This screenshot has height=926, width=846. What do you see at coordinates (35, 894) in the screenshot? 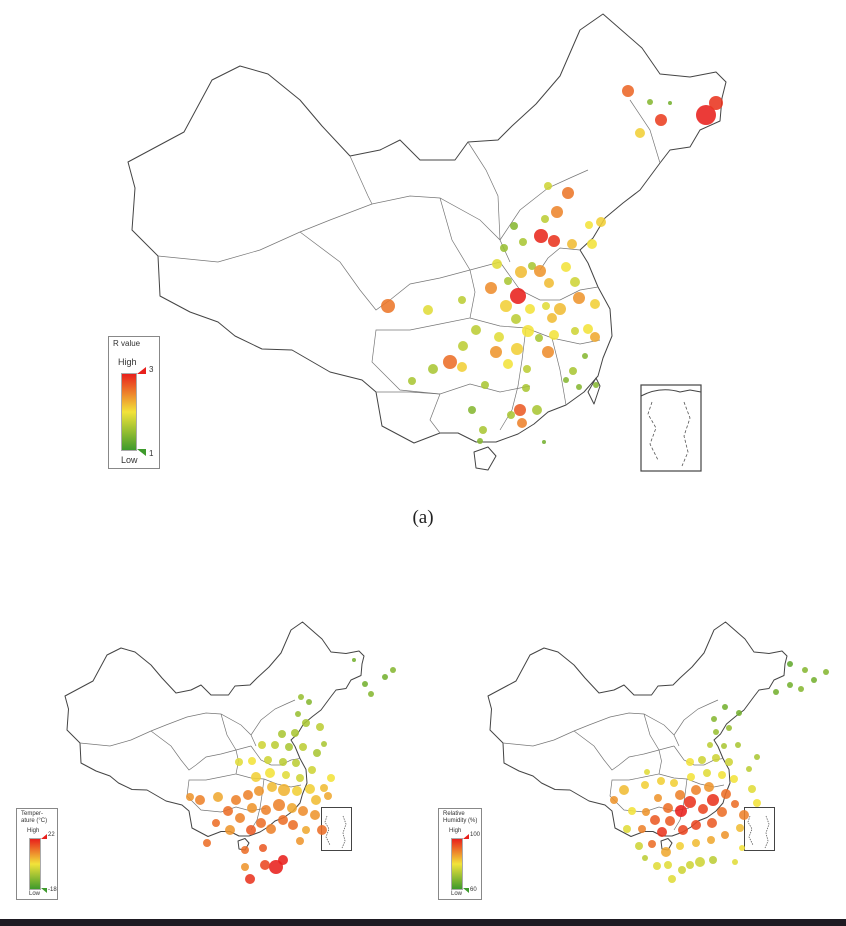
I see `legend-low-label: Low` at bounding box center [35, 894].